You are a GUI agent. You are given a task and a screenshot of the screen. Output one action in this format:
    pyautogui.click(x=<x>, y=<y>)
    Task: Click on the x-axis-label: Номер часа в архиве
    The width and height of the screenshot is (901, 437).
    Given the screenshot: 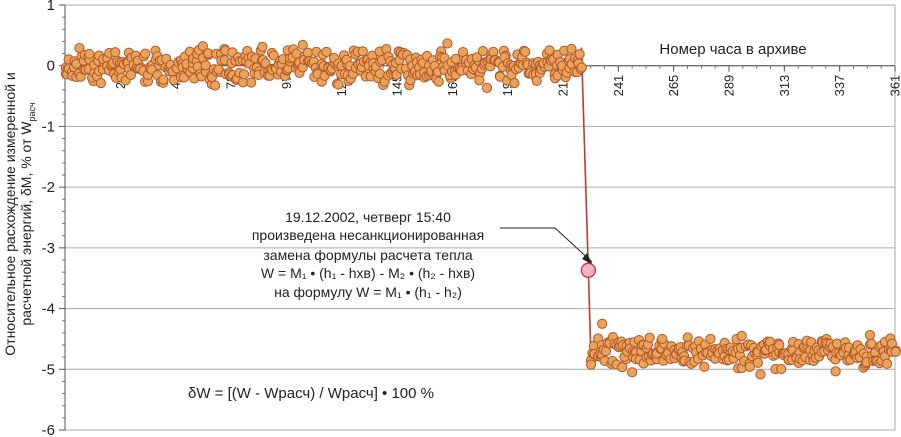 What is the action you would take?
    pyautogui.click(x=732, y=49)
    